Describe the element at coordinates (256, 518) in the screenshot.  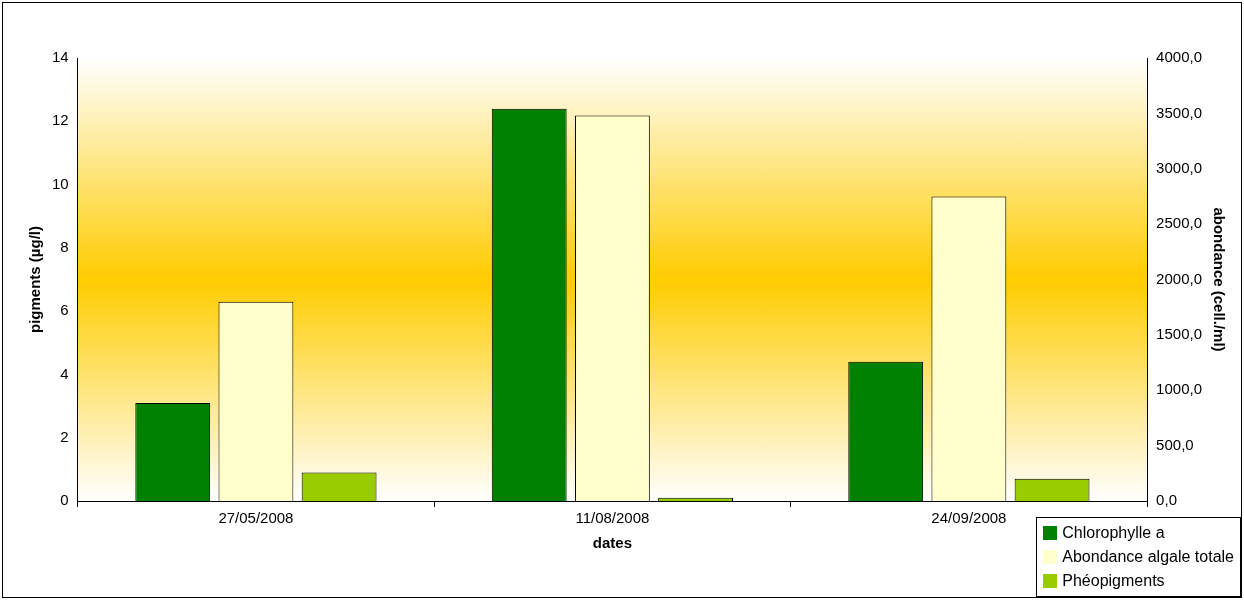
I see `x-tick-label: 27/05/2008` at that location.